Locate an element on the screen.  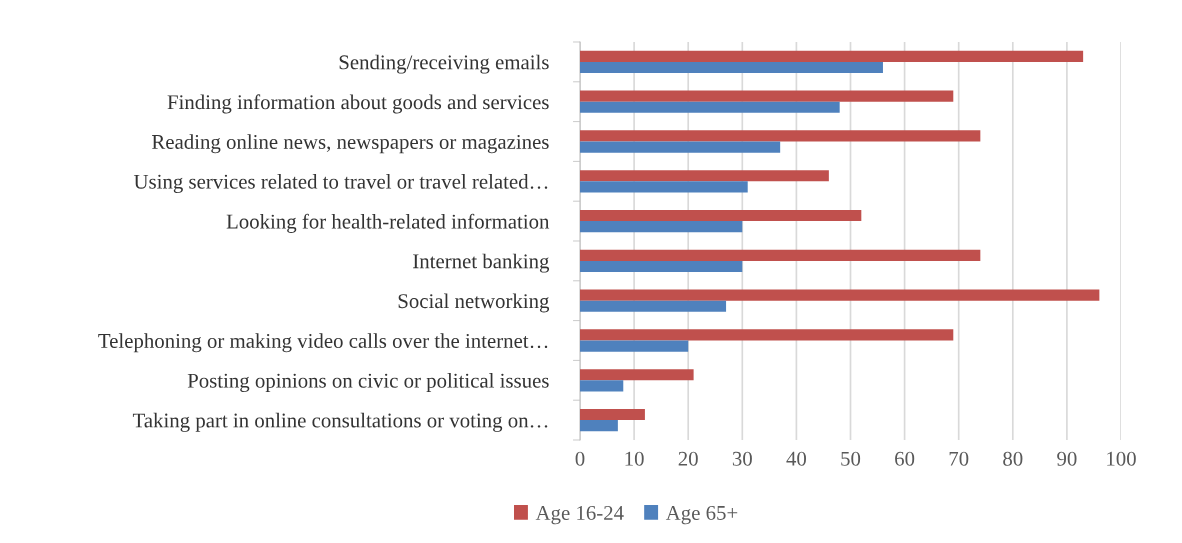
x-tick-label: 70 is located at coordinates (959, 458).